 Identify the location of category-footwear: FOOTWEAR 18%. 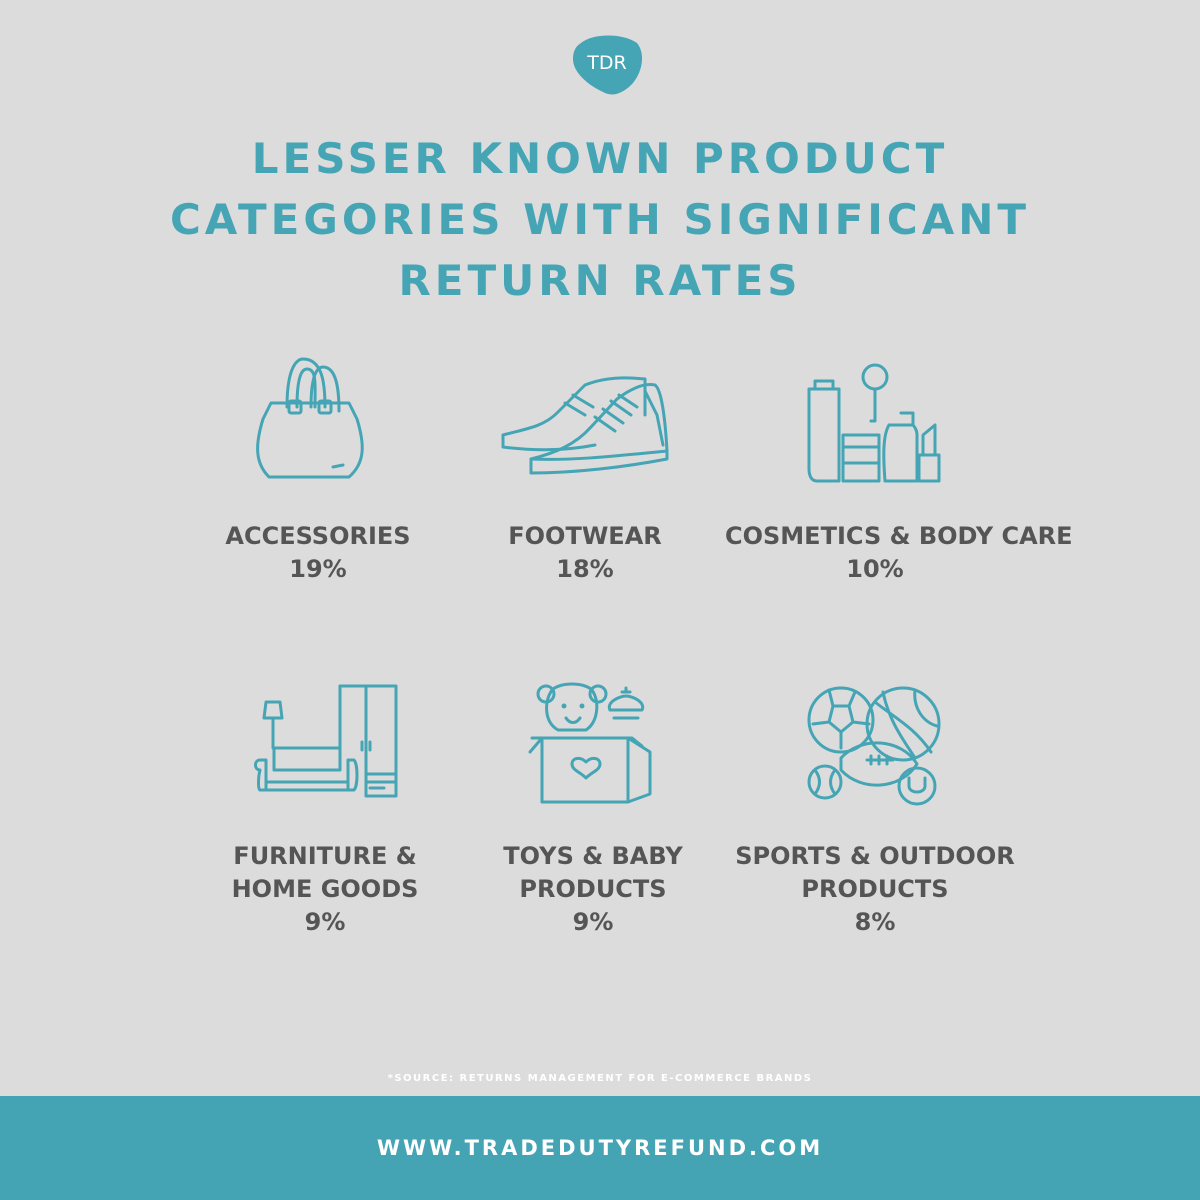
(585, 470).